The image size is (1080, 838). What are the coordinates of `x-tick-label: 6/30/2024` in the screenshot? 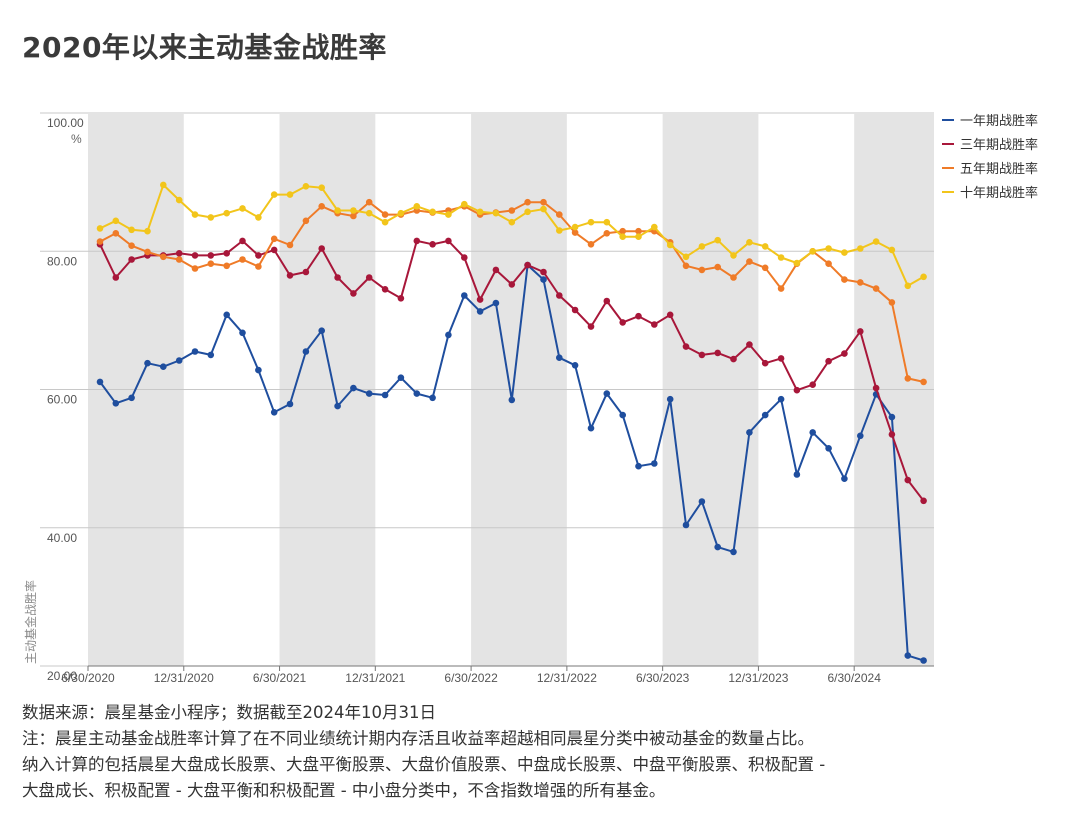 It's located at (854, 678).